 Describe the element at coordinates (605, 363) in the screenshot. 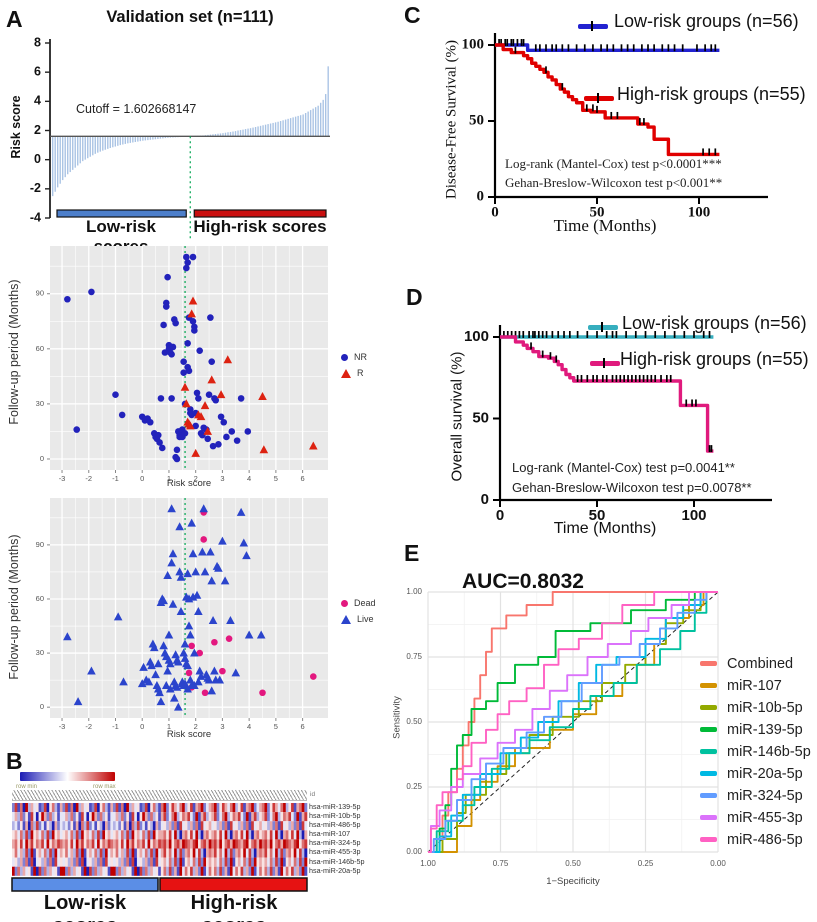

I see `km-os-high-marker-icon` at that location.